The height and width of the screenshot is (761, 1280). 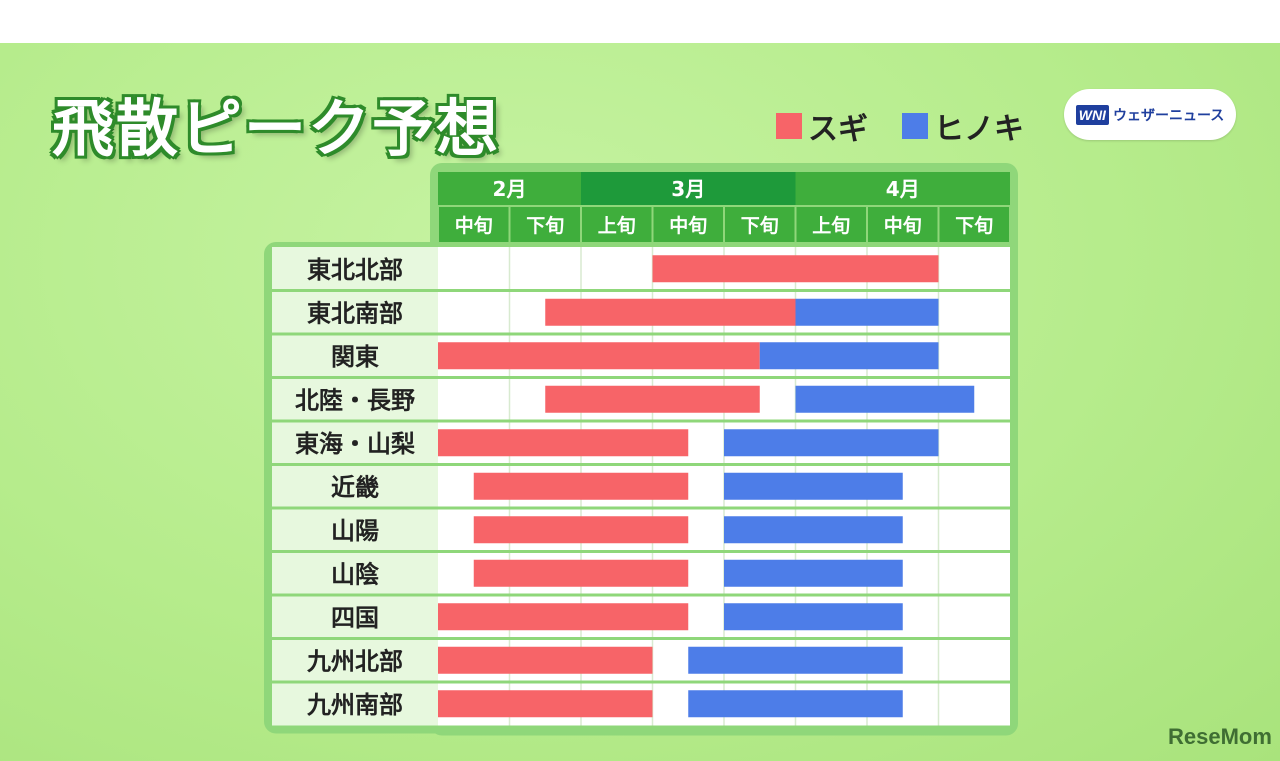 What do you see at coordinates (355, 444) in the screenshot?
I see `region-label: 東海・山梨` at bounding box center [355, 444].